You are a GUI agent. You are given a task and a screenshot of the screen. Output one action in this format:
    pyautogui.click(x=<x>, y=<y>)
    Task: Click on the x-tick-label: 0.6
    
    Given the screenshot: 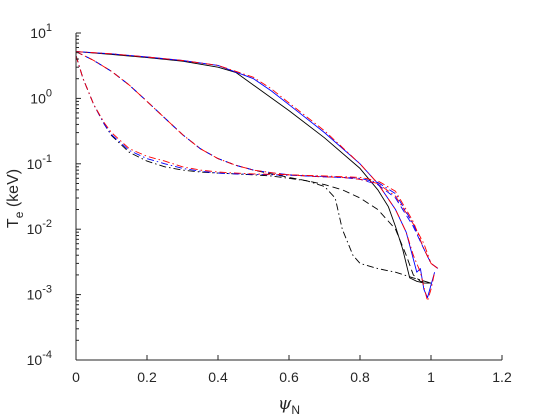 What is the action you would take?
    pyautogui.click(x=289, y=377)
    